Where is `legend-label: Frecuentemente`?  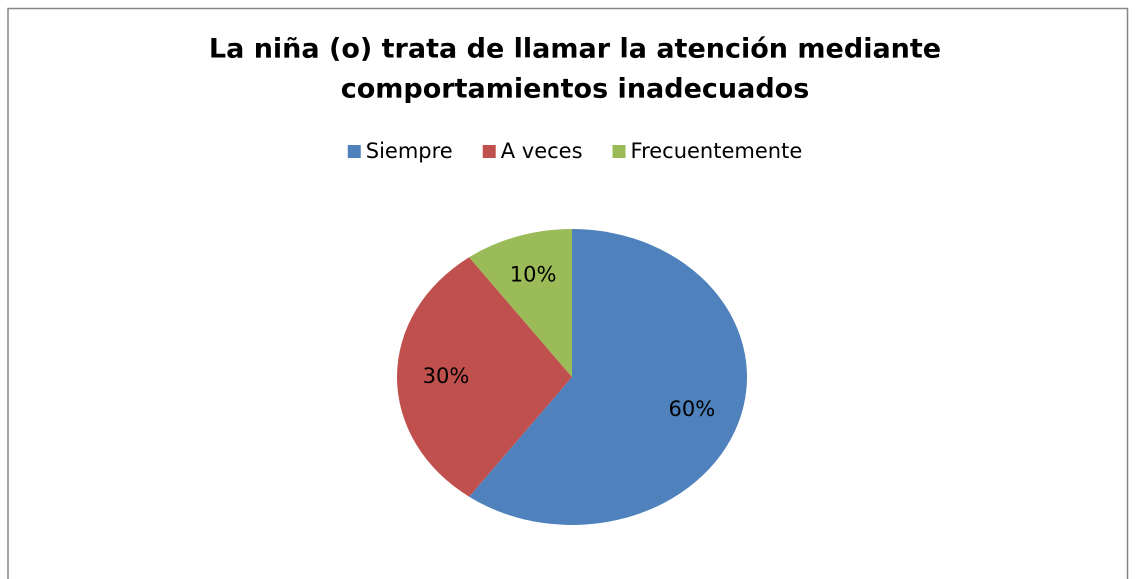 legend-label: Frecuentemente is located at coordinates (717, 151).